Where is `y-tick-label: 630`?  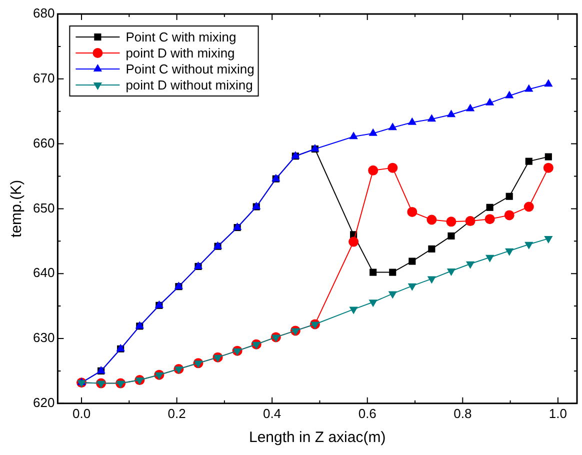
y-tick-label: 630 is located at coordinates (43, 338).